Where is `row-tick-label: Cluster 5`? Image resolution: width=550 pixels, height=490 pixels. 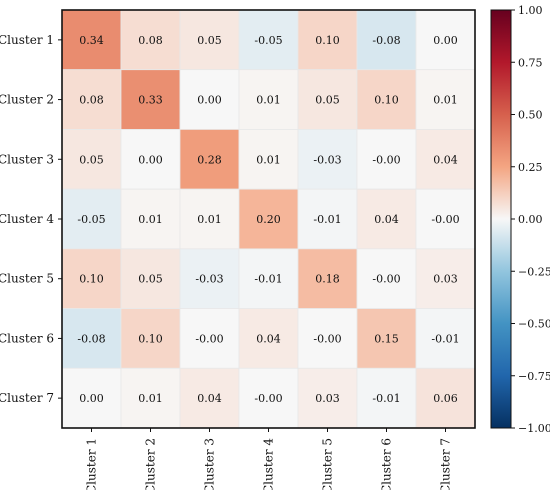 row-tick-label: Cluster 5 is located at coordinates (27, 279).